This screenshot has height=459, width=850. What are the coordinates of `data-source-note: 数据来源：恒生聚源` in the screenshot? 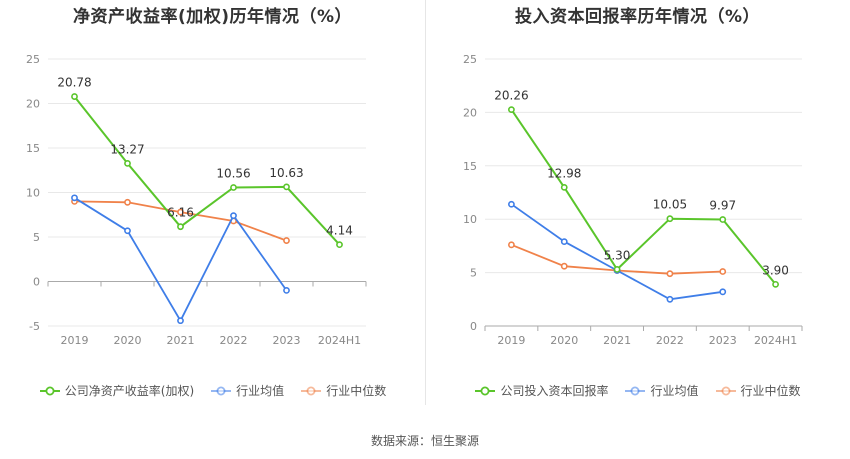 It's located at (424, 441).